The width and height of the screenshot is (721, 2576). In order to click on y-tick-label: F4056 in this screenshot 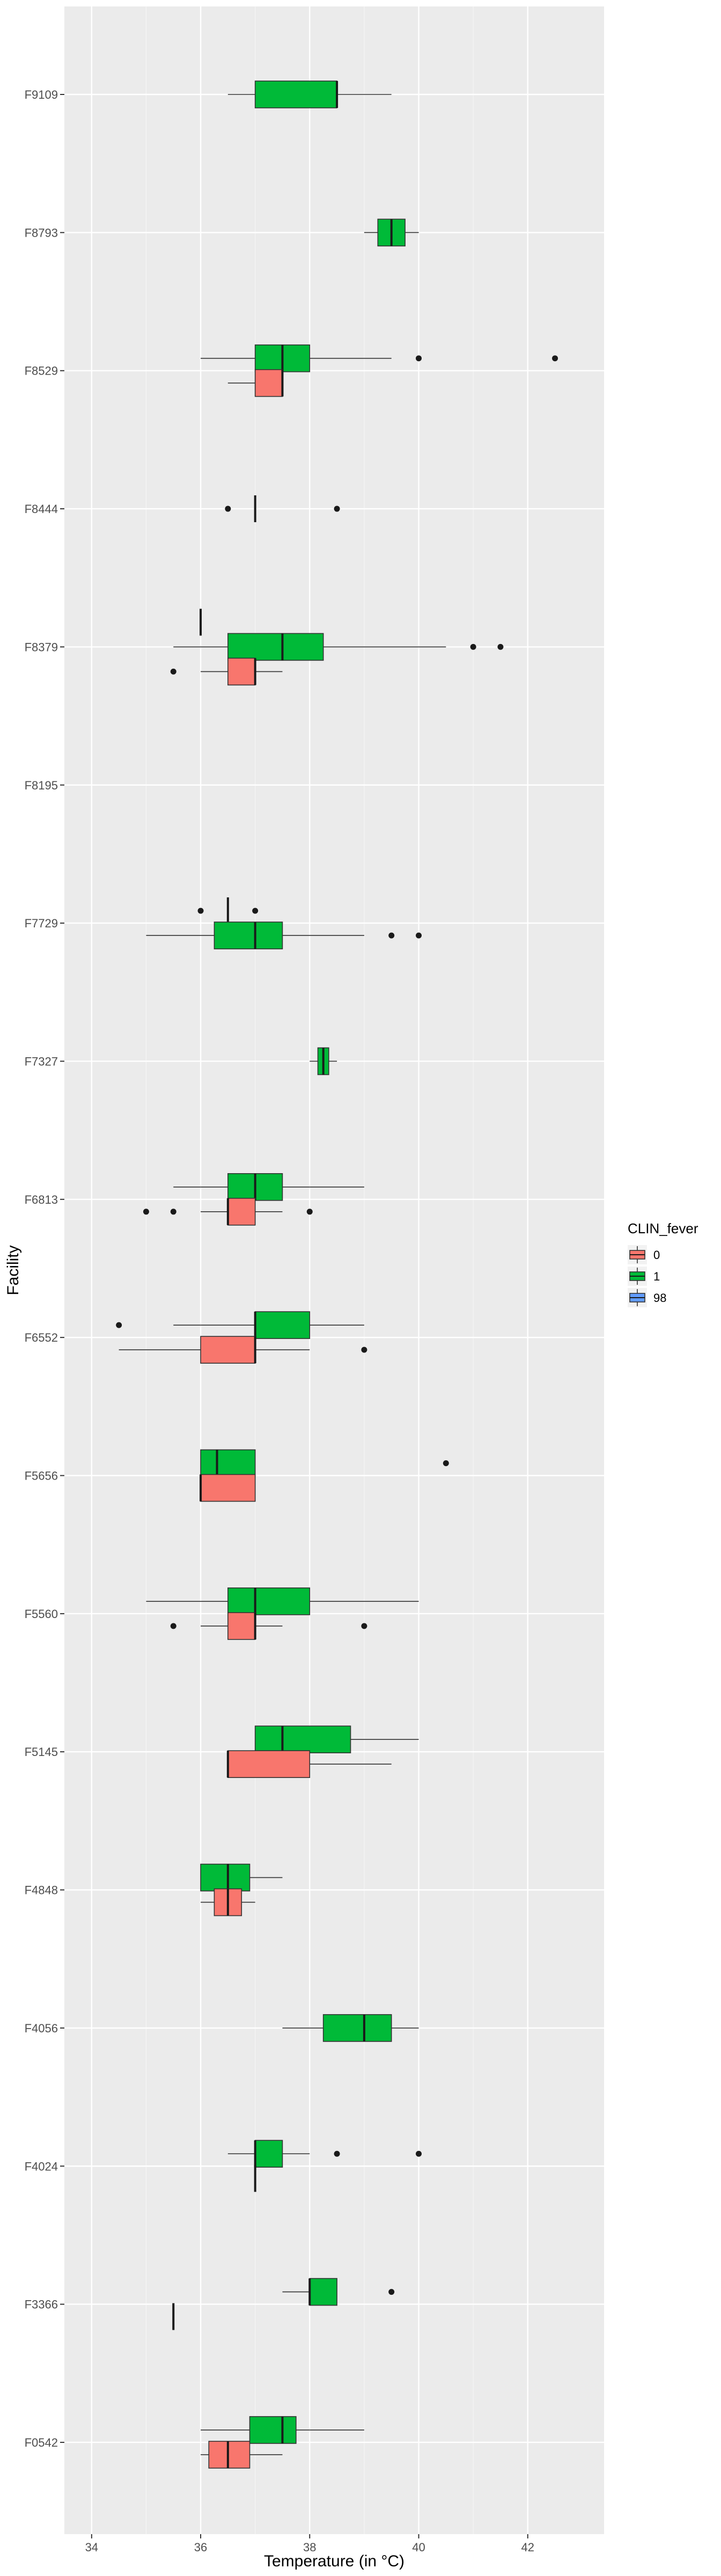, I will do `click(42, 2028)`.